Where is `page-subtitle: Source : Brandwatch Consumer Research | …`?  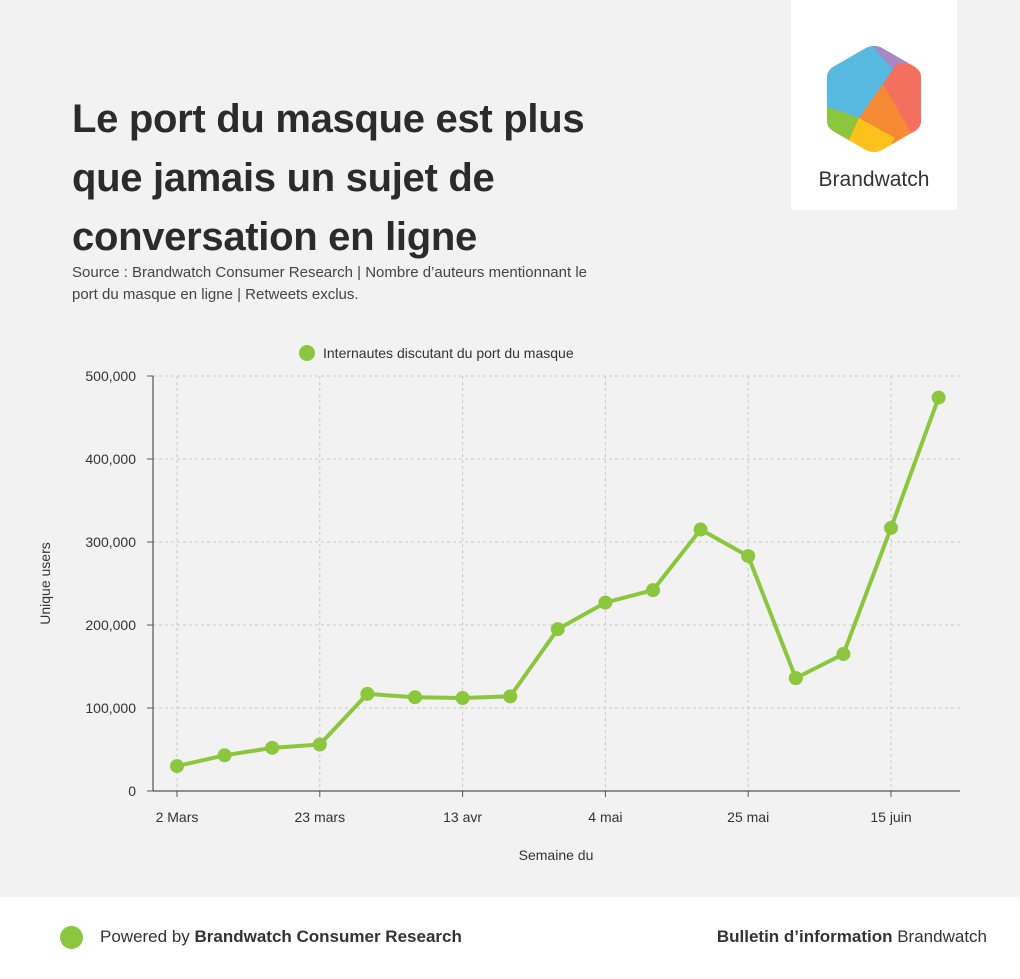 page-subtitle: Source : Brandwatch Consumer Research | … is located at coordinates (329, 283).